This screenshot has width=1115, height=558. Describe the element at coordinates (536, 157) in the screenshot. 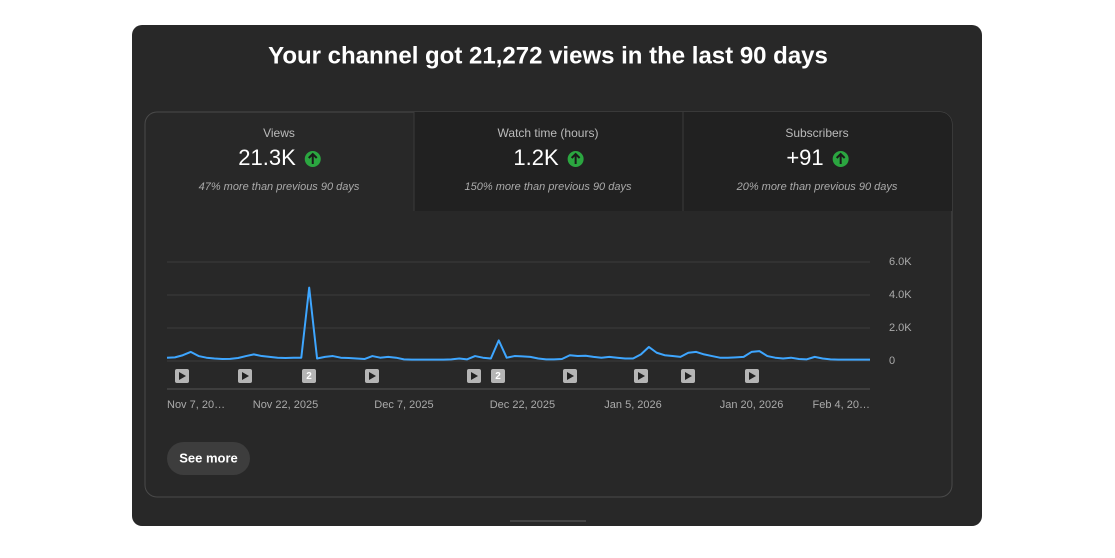

I see `metric-value: 1.2K` at that location.